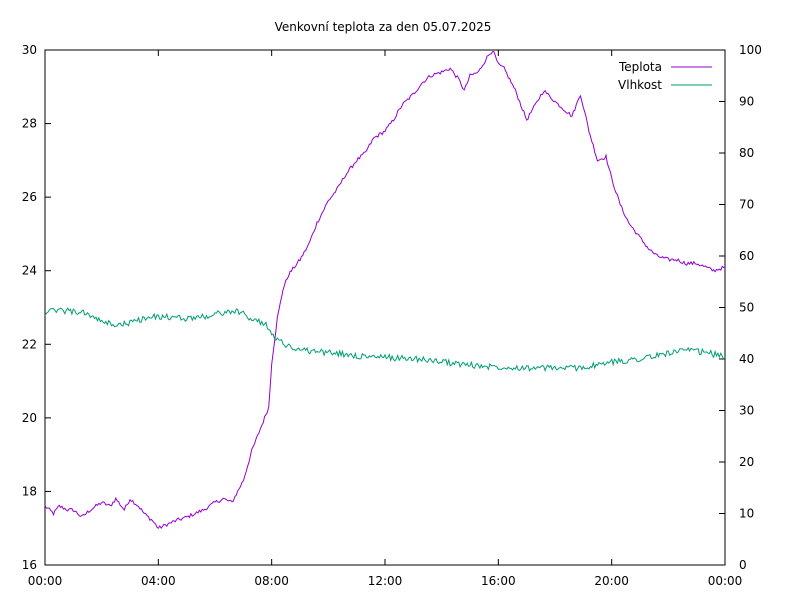  Describe the element at coordinates (498, 581) in the screenshot. I see `x-tick-label: 16:00` at that location.